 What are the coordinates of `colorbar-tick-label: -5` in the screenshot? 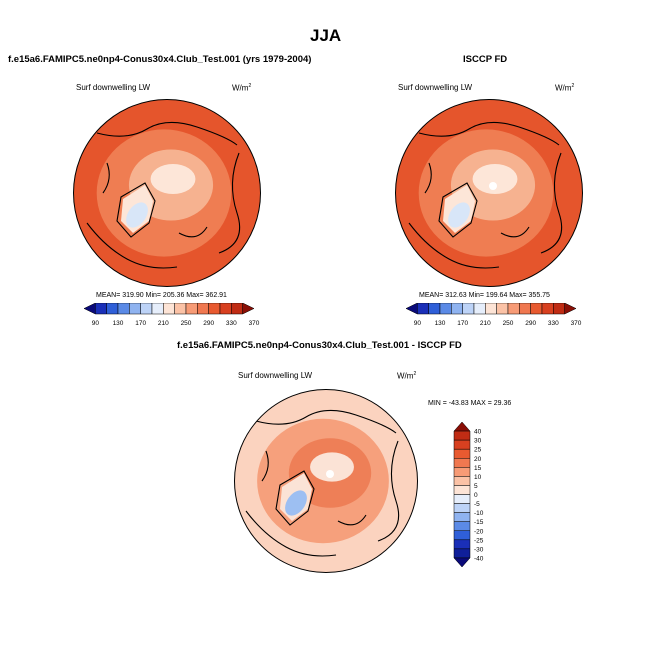 It's located at (477, 504).